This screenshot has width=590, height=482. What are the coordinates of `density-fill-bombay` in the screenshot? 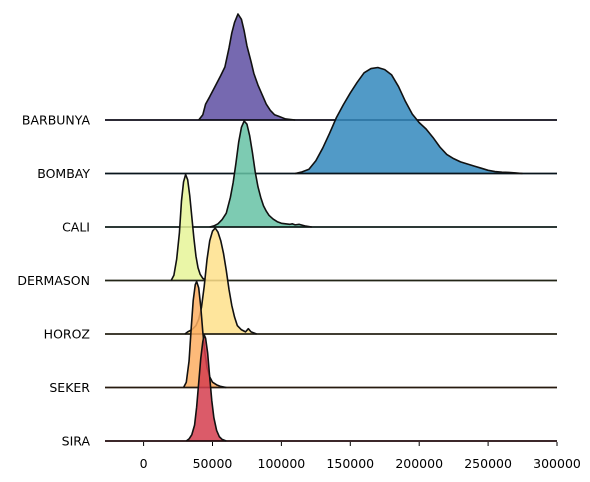 It's located at (409, 120).